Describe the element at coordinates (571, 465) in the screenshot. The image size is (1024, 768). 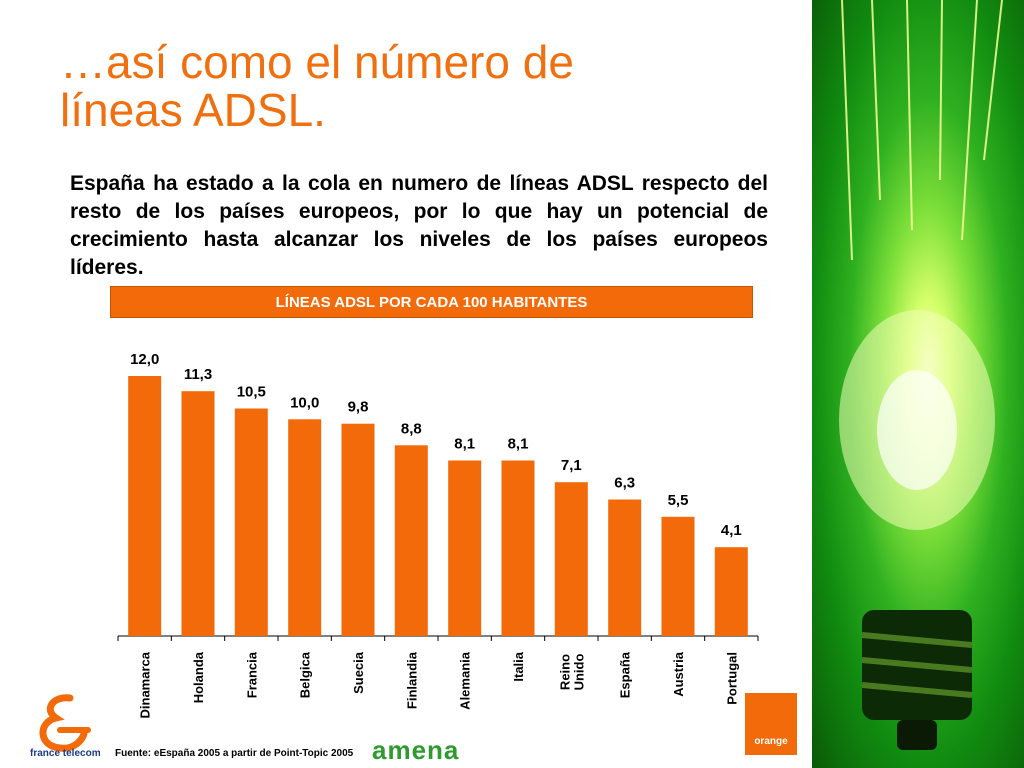
I see `bar-value-label: 7,1` at that location.